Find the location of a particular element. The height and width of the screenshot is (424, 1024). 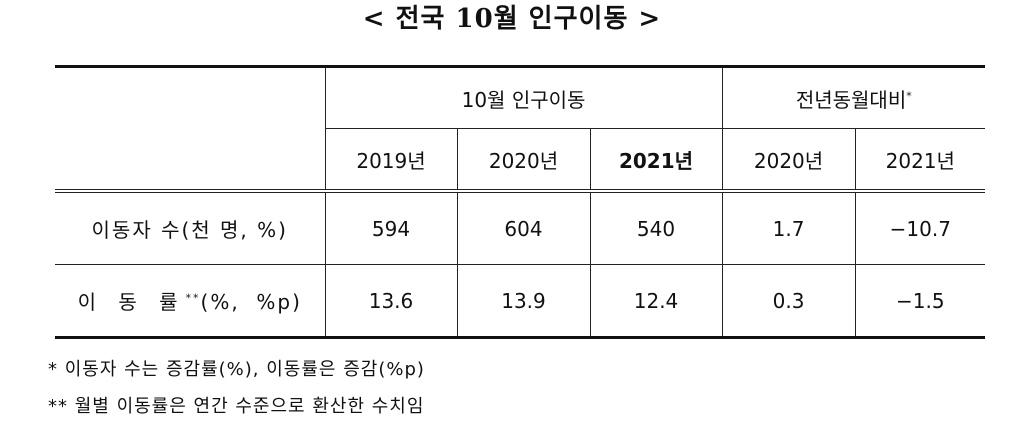

year-header: 2019년 is located at coordinates (390, 160).